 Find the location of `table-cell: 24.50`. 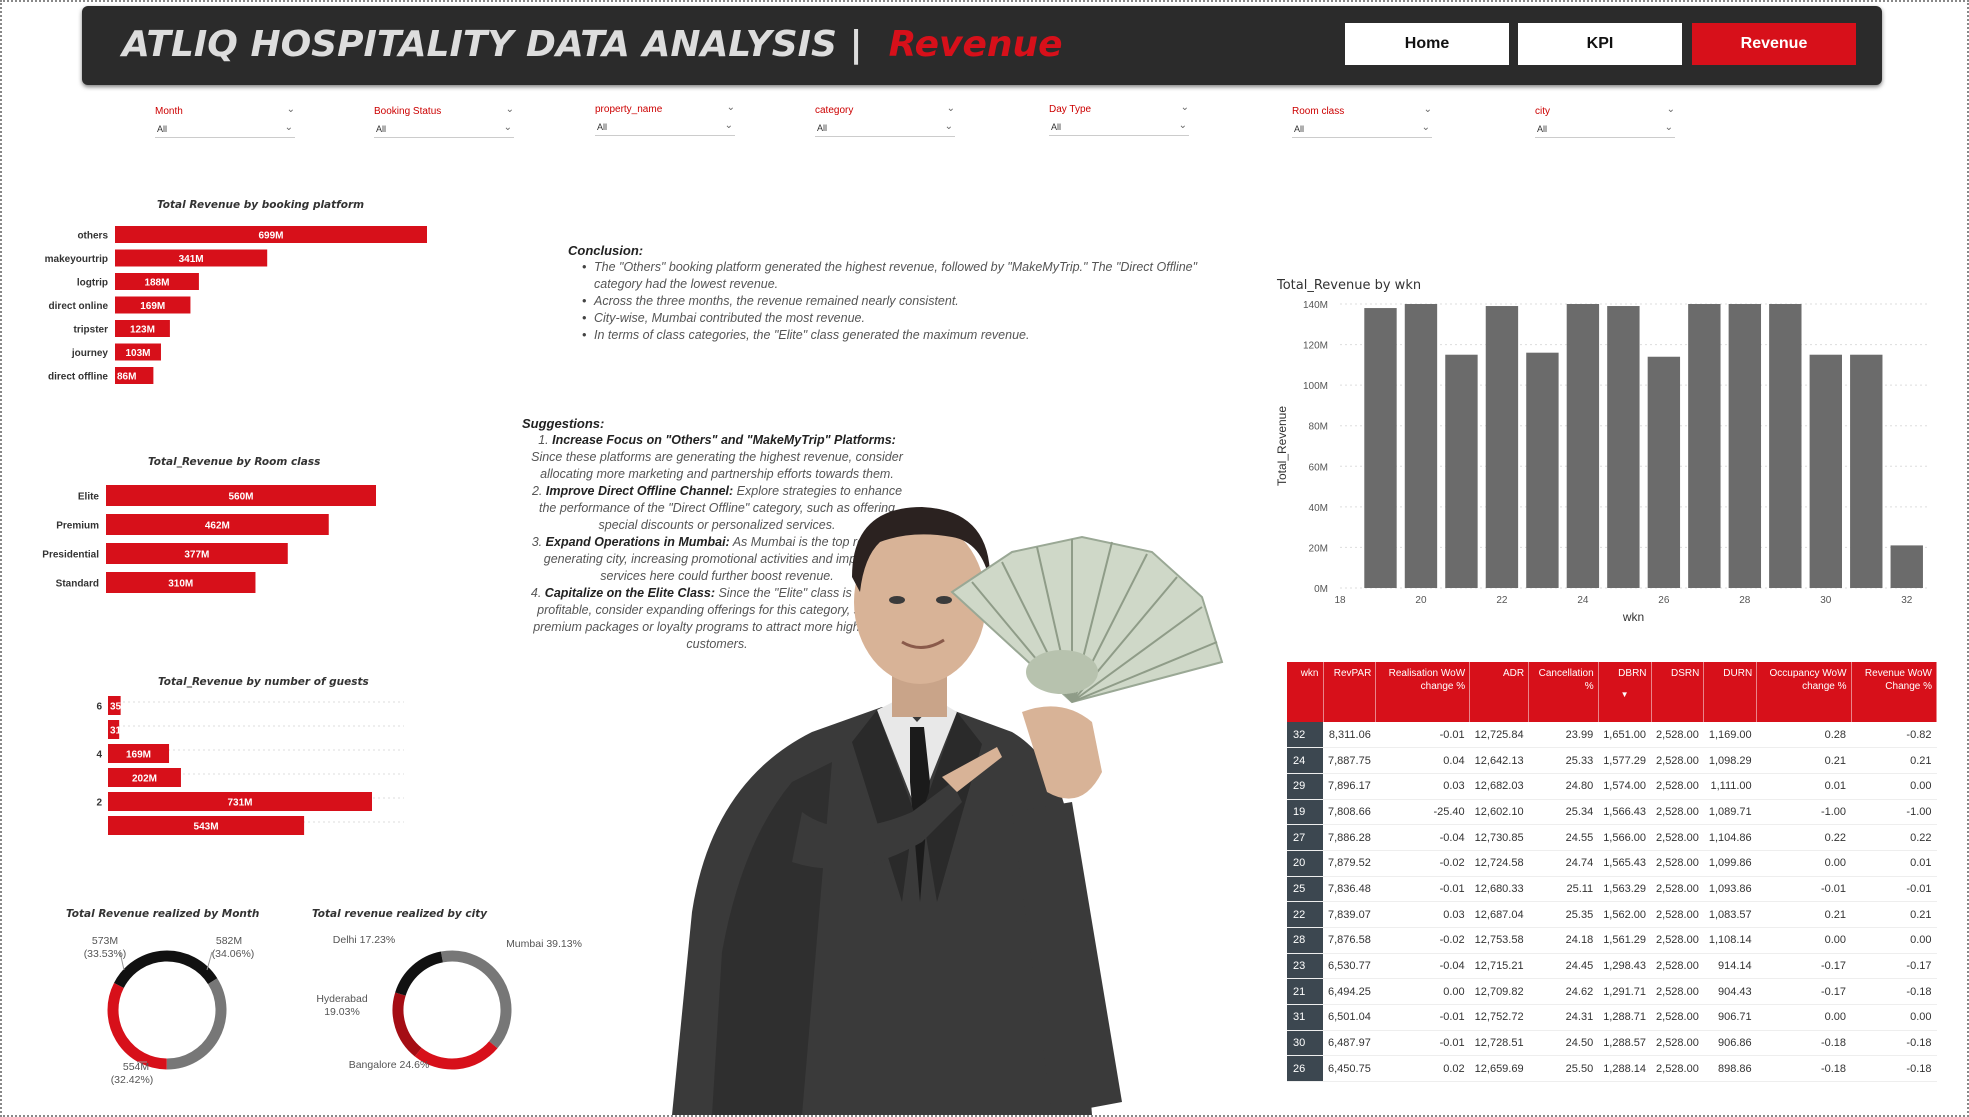

table-cell: 24.50 is located at coordinates (1563, 1043).